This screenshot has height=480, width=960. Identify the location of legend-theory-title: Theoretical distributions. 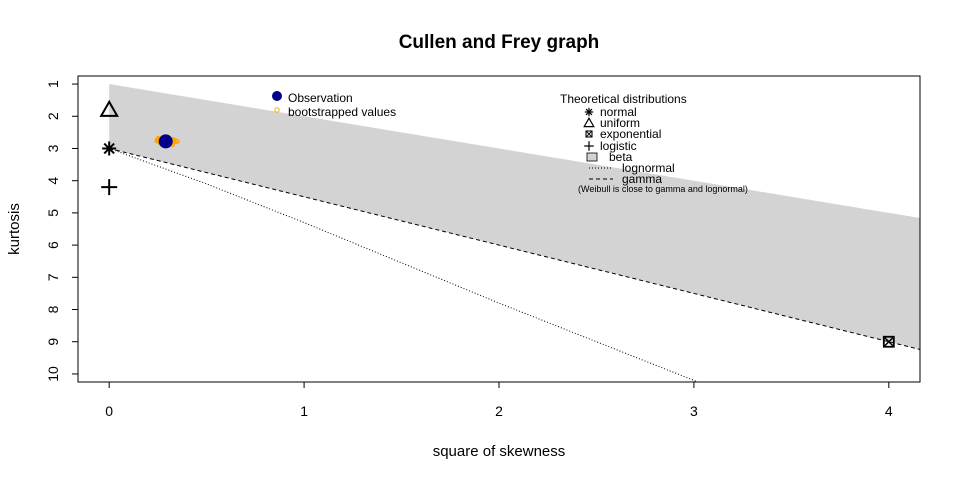
(623, 99).